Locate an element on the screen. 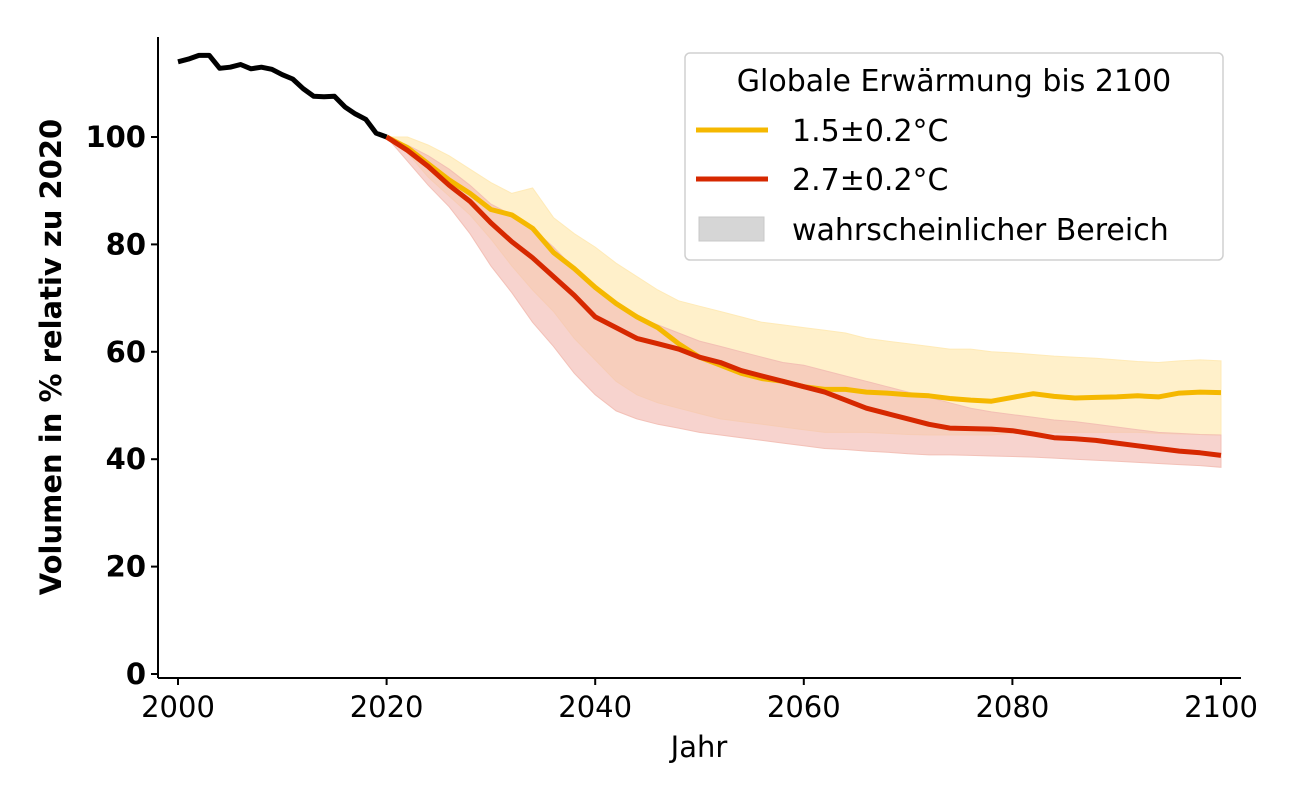  y-tick-label: 100 is located at coordinates (115, 137).